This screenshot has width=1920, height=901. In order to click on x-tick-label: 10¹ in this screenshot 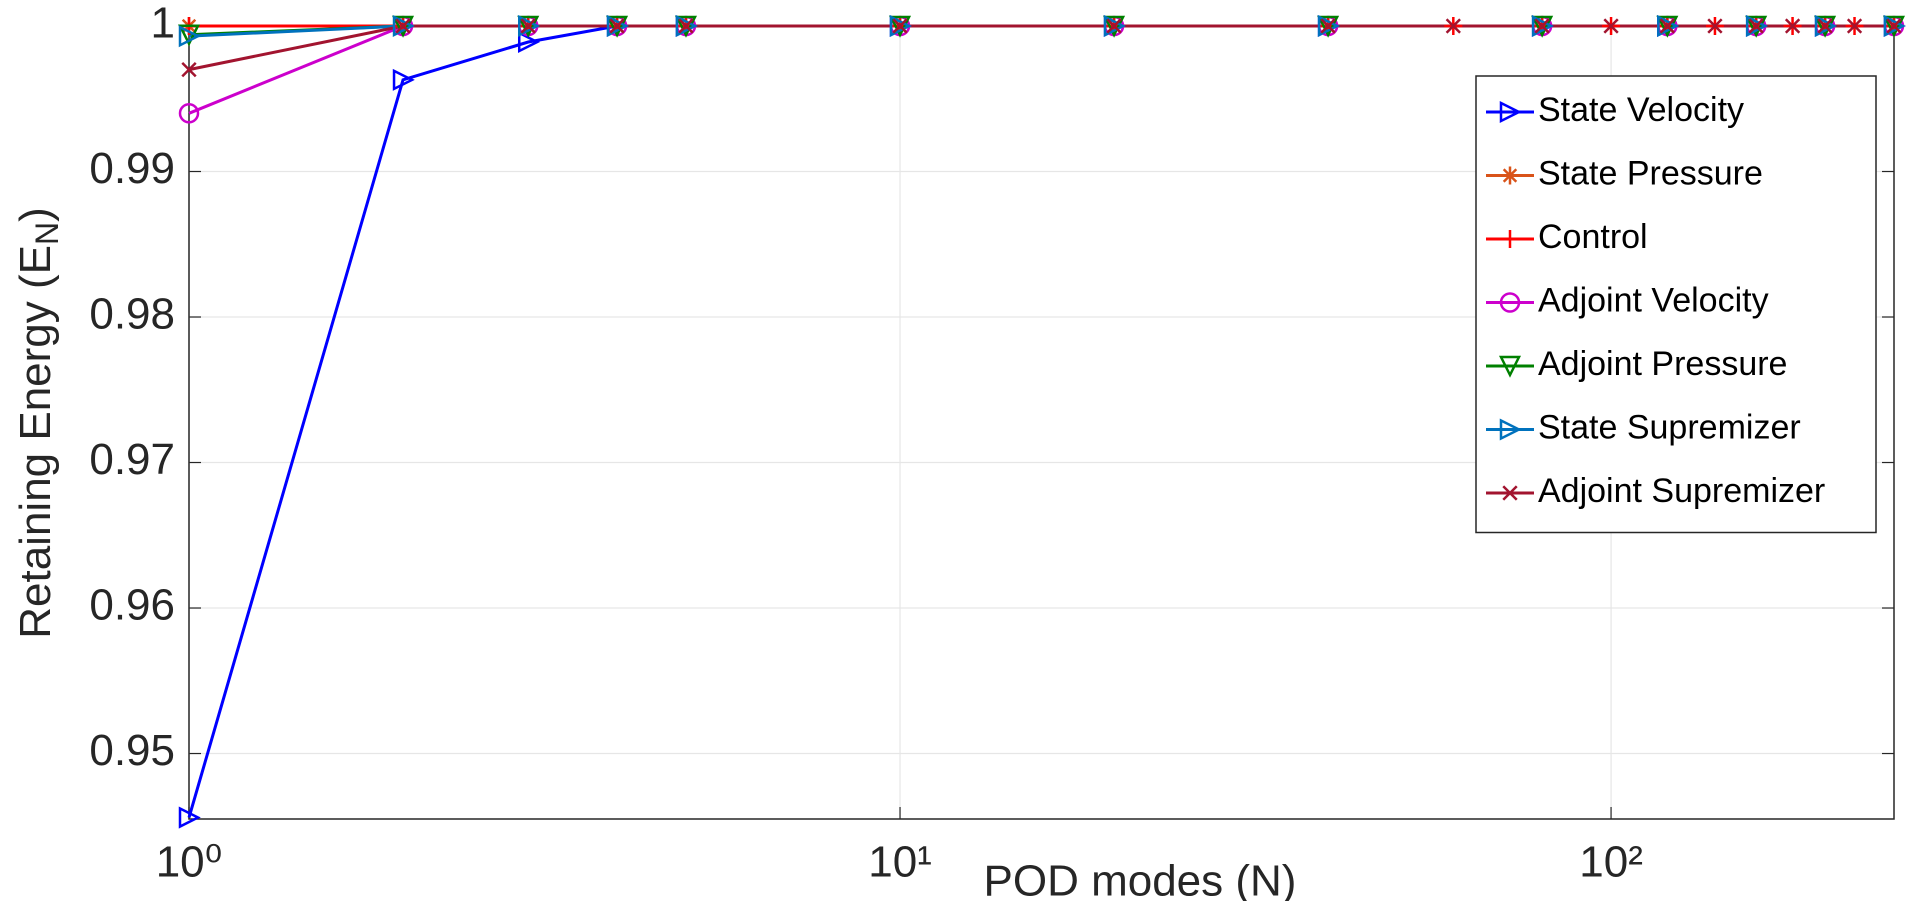, I will do `click(900, 862)`.